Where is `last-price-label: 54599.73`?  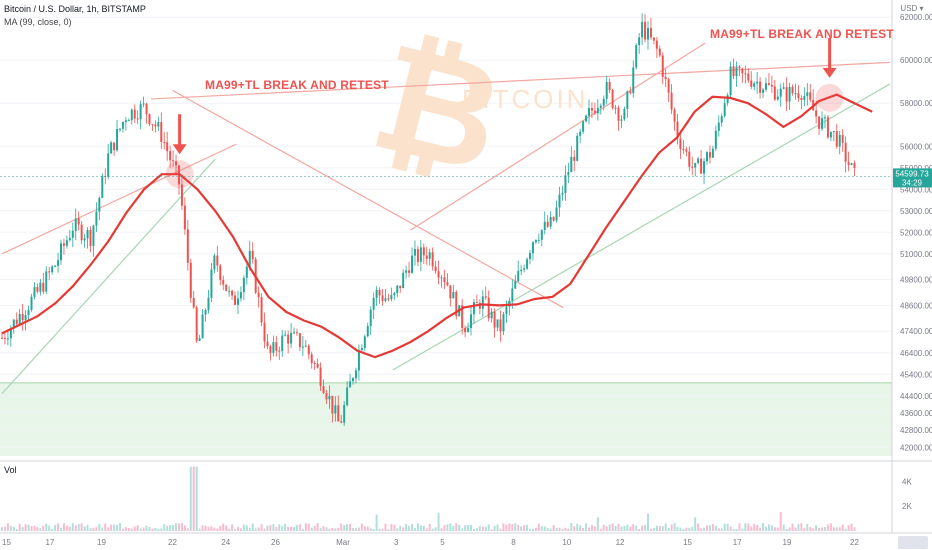 last-price-label: 54599.73 is located at coordinates (912, 173).